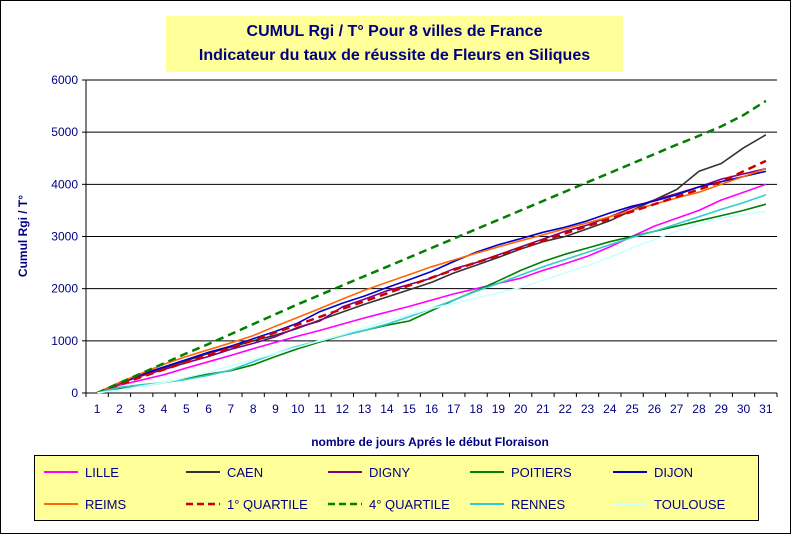 The width and height of the screenshot is (791, 534). What do you see at coordinates (368, 472) in the screenshot?
I see `legend-item-digny: DIGNY` at bounding box center [368, 472].